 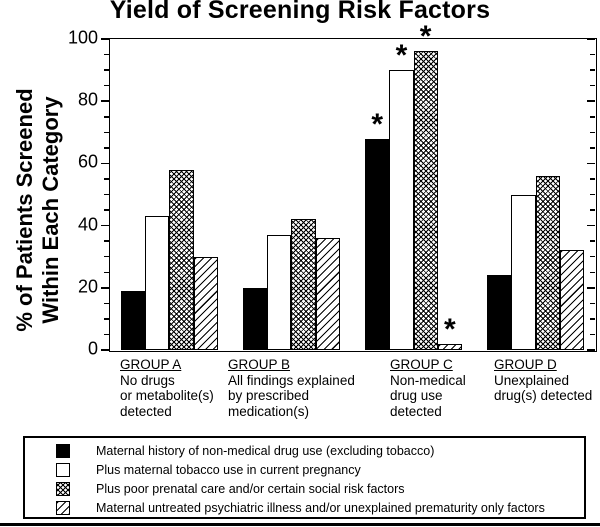 What do you see at coordinates (416, 395) in the screenshot?
I see `category-description-line: drug use` at bounding box center [416, 395].